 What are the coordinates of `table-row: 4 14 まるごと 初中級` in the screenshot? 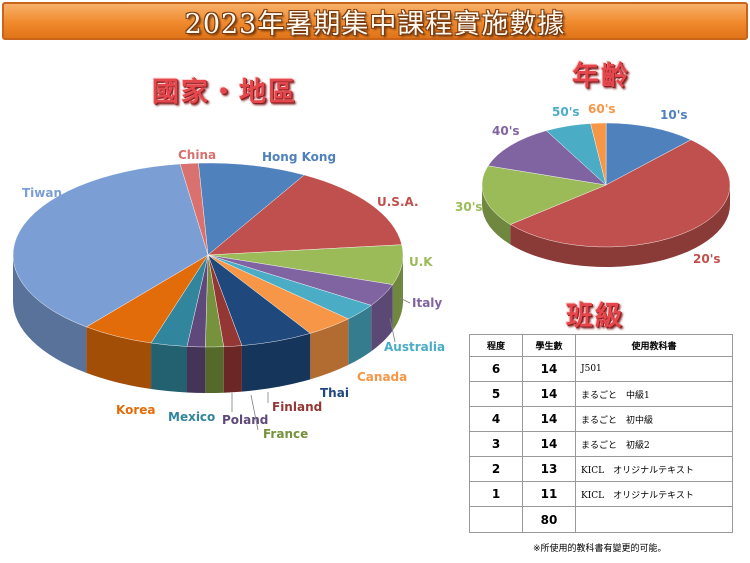 It's located at (601, 419).